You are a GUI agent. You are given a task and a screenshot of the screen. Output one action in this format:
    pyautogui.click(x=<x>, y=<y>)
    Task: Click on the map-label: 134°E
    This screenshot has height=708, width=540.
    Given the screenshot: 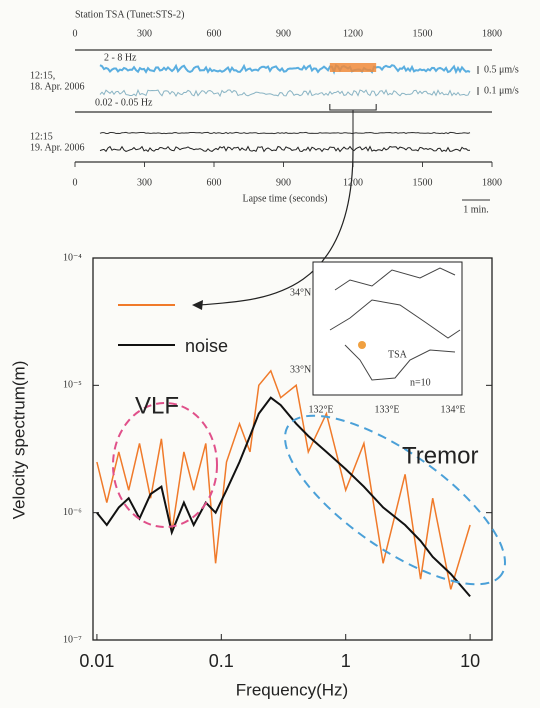 What is the action you would take?
    pyautogui.click(x=452, y=409)
    